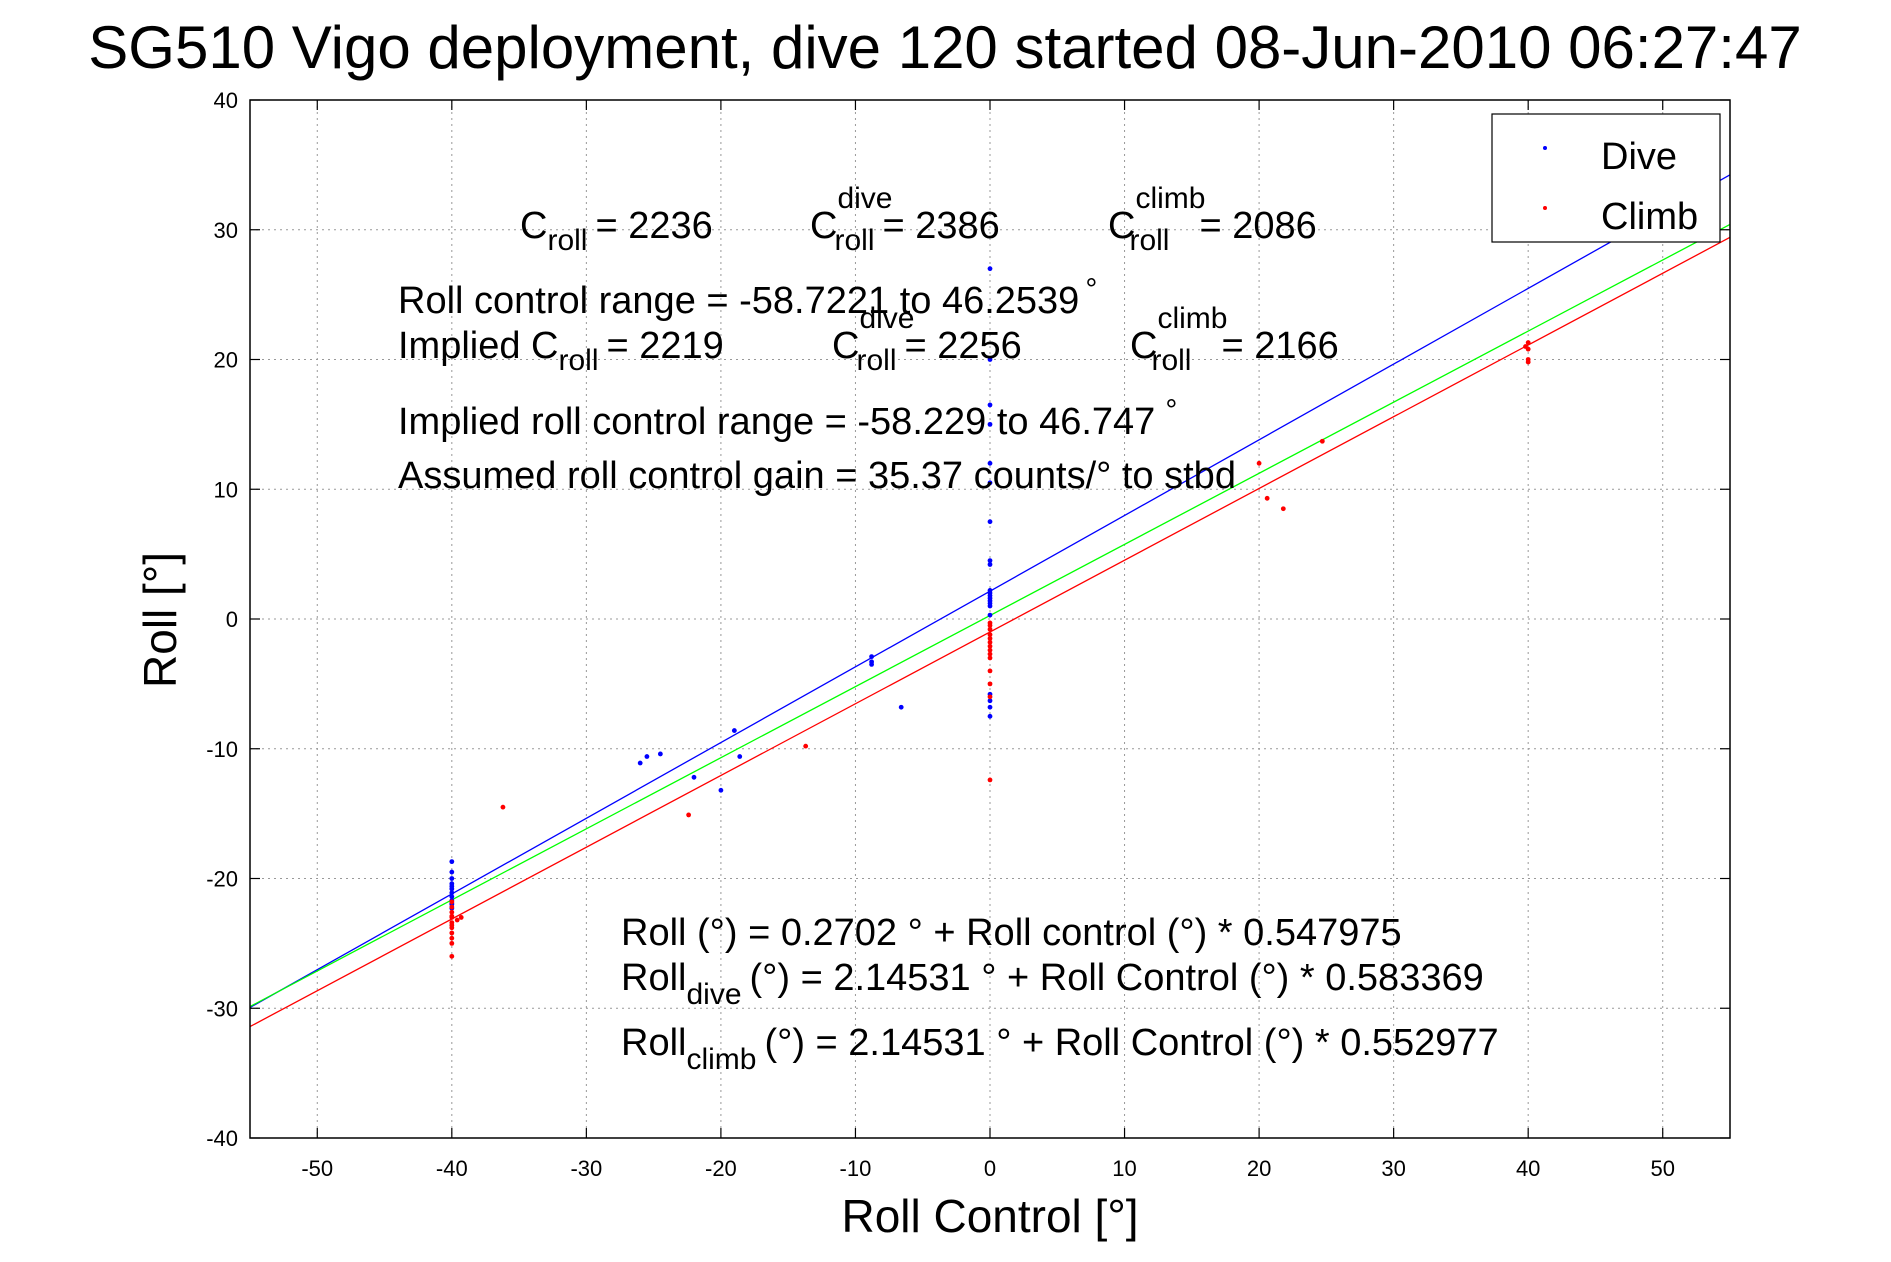 Image resolution: width=1891 pixels, height=1262 pixels. Describe the element at coordinates (990, 1168) in the screenshot. I see `x-tick-label: 0` at that location.